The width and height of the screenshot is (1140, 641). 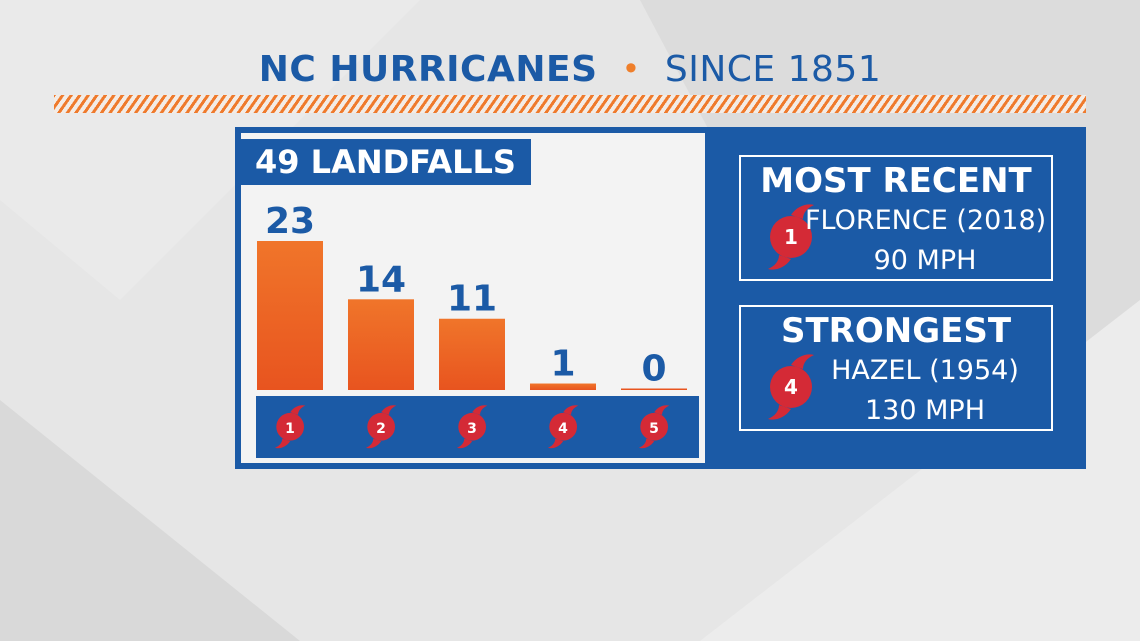 What do you see at coordinates (925, 370) in the screenshot?
I see `strongest-name: HAZEL (1954)` at bounding box center [925, 370].